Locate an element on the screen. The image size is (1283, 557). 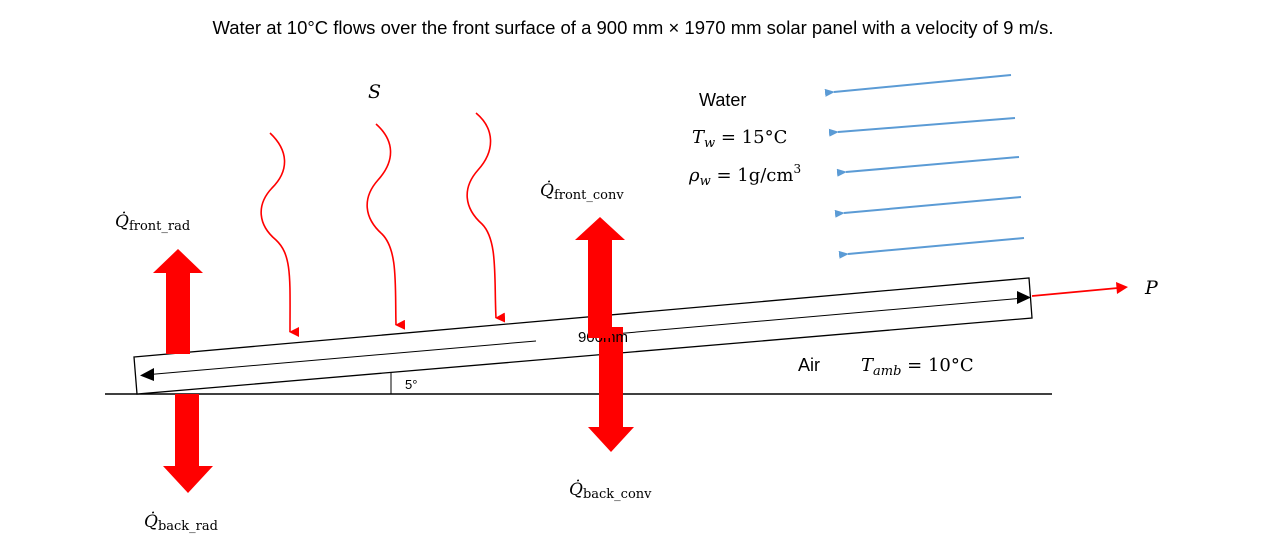
water-title: Water is located at coordinates (722, 100).